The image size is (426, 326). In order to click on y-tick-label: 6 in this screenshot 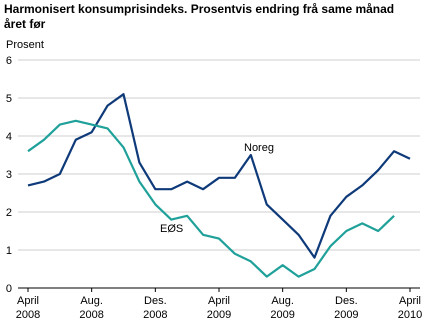, I will do `click(9, 61)`.